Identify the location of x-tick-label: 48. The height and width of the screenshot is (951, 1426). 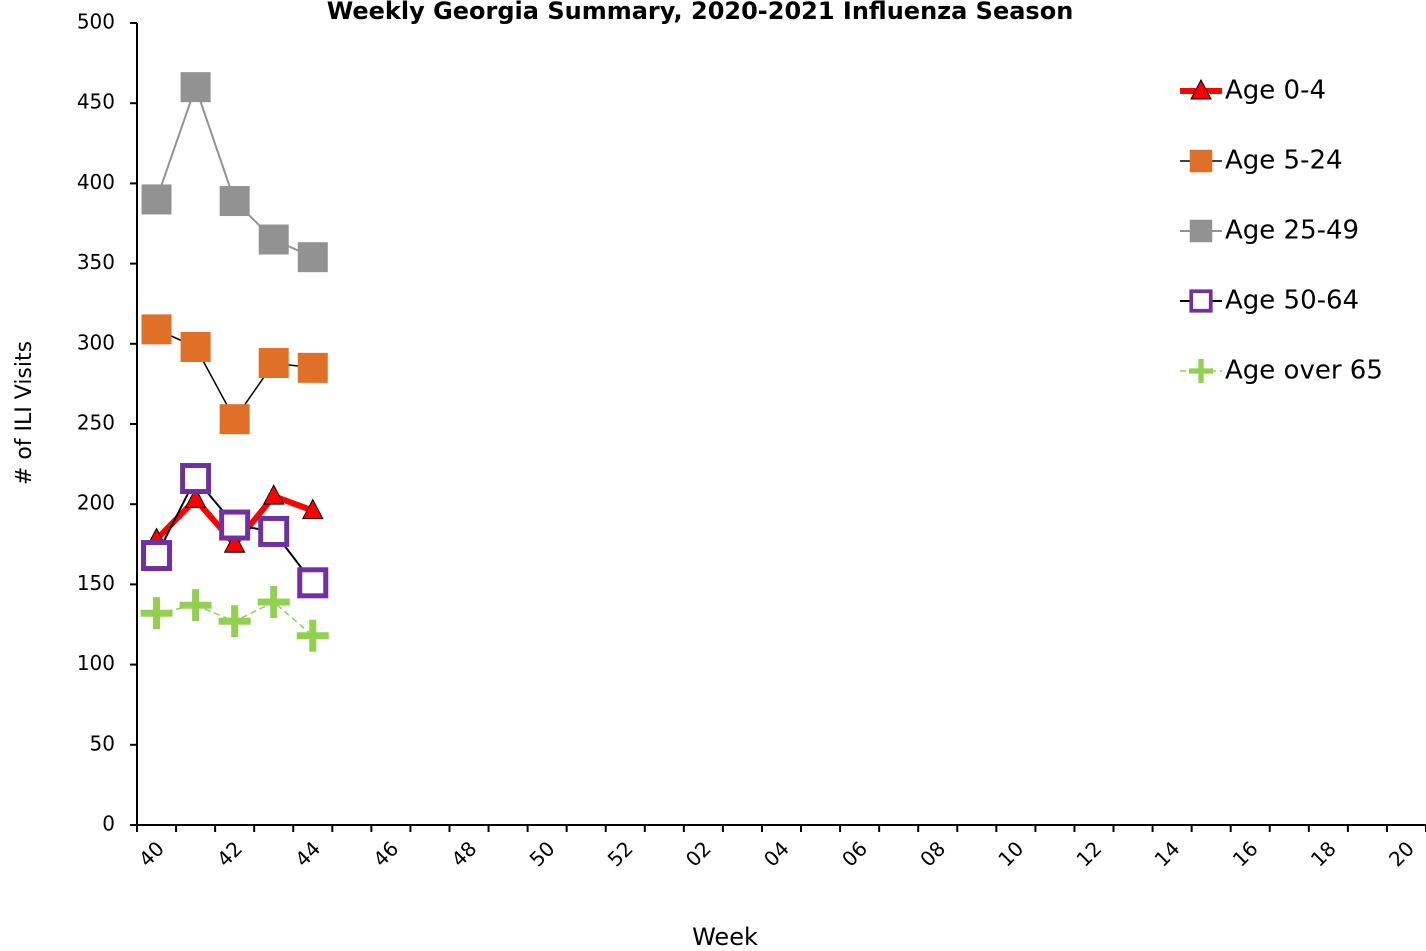
(463, 853).